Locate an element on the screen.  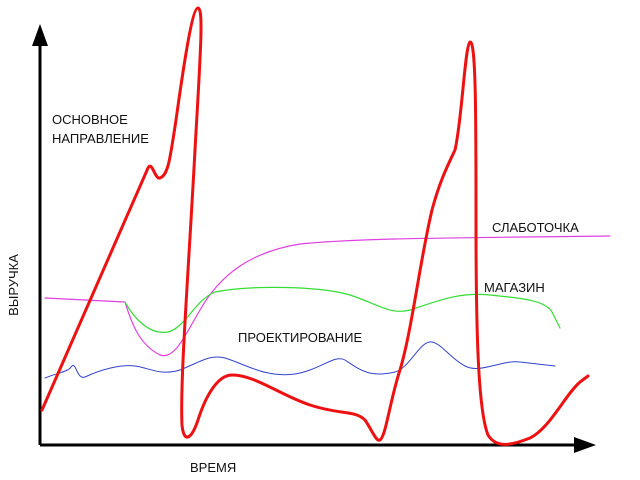
blue-curve is located at coordinates (300, 360).